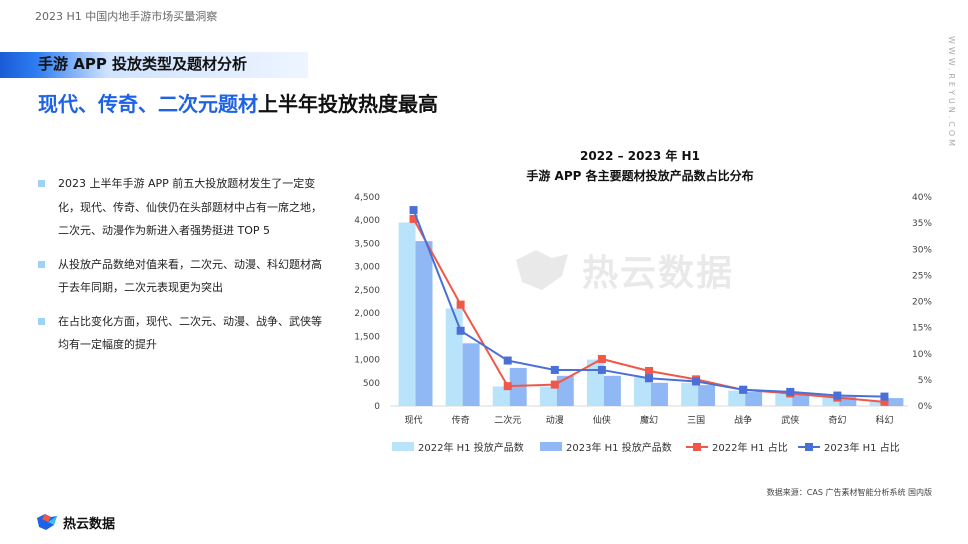  What do you see at coordinates (951, 93) in the screenshot?
I see `side-url: WWW.REYUN.COM` at bounding box center [951, 93].